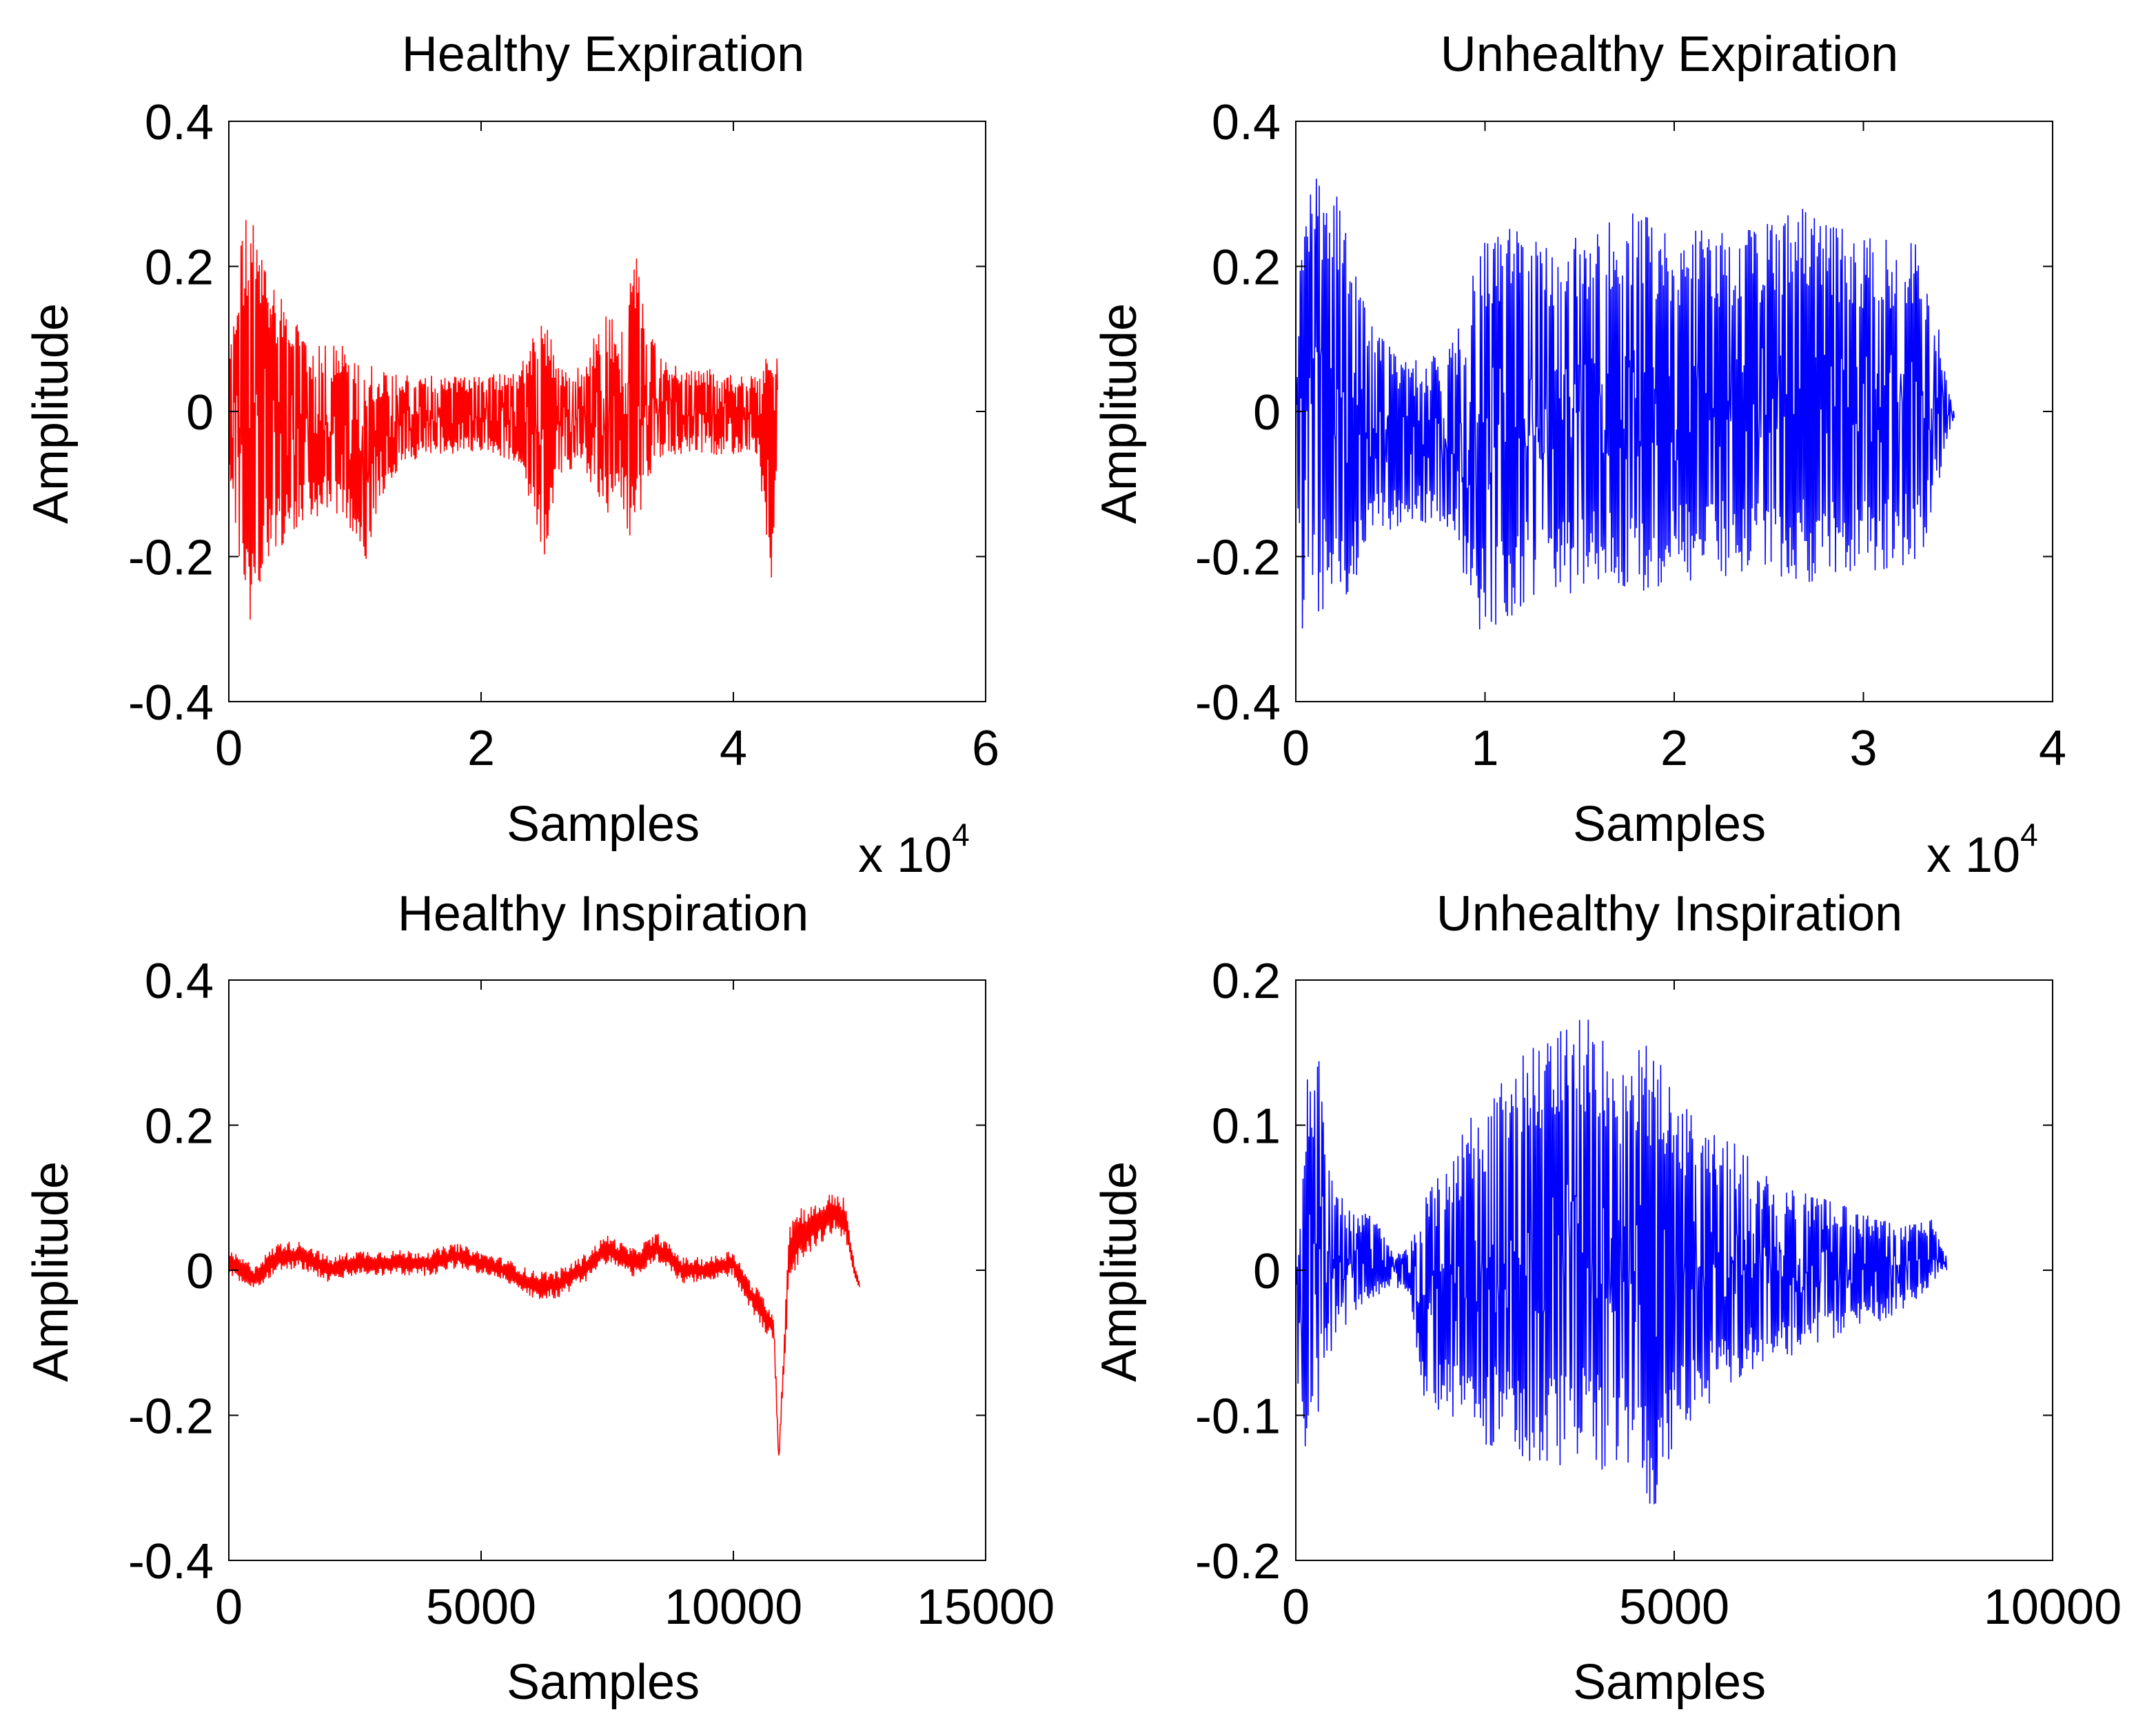 This screenshot has height=1732, width=2156. I want to click on chart-title: Unhealthy Expiration, so click(1670, 54).